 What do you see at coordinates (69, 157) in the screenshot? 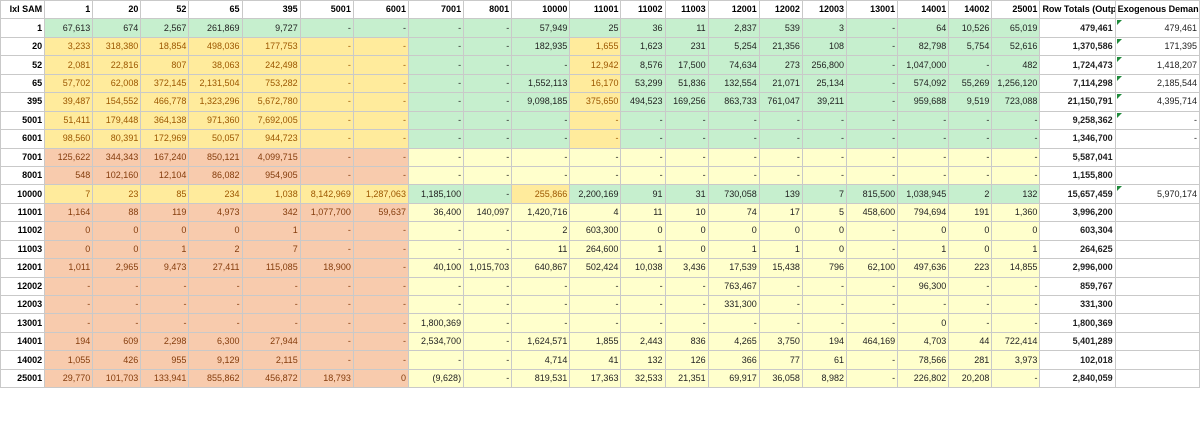
I see `table-cell: 125,622` at bounding box center [69, 157].